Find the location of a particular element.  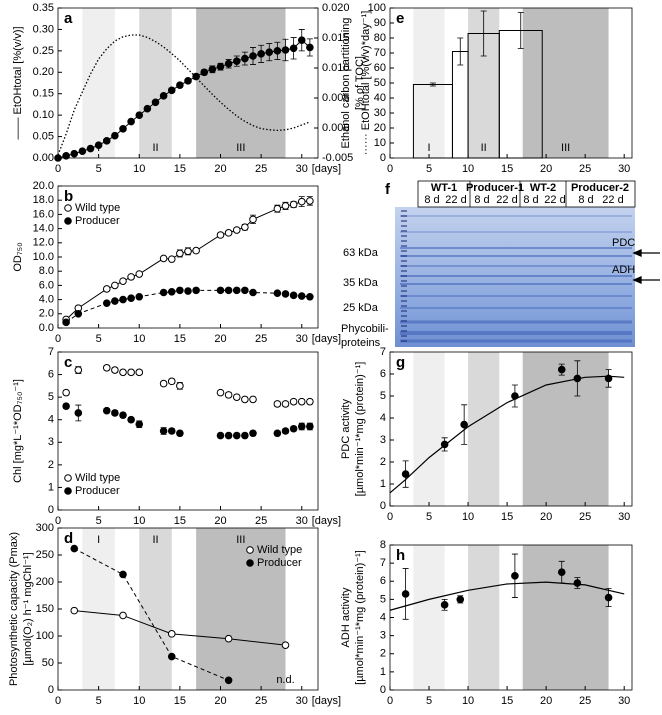

x-tick-label: 0 is located at coordinates (58, 701).